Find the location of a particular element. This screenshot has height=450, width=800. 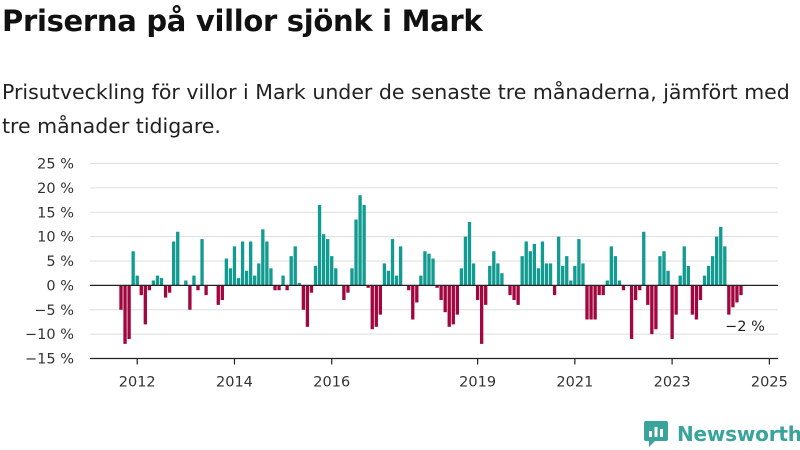

x-tick-label: 2014 is located at coordinates (234, 383).